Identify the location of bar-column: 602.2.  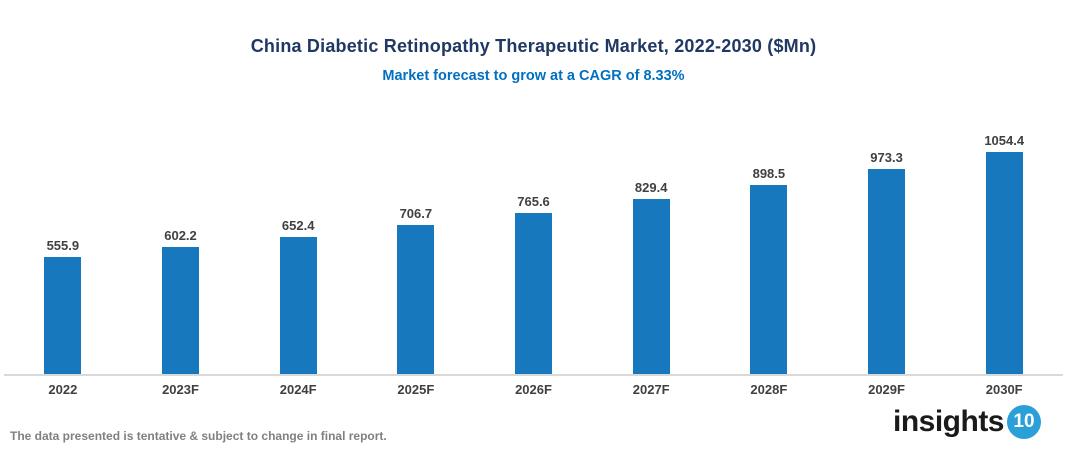
(181, 253).